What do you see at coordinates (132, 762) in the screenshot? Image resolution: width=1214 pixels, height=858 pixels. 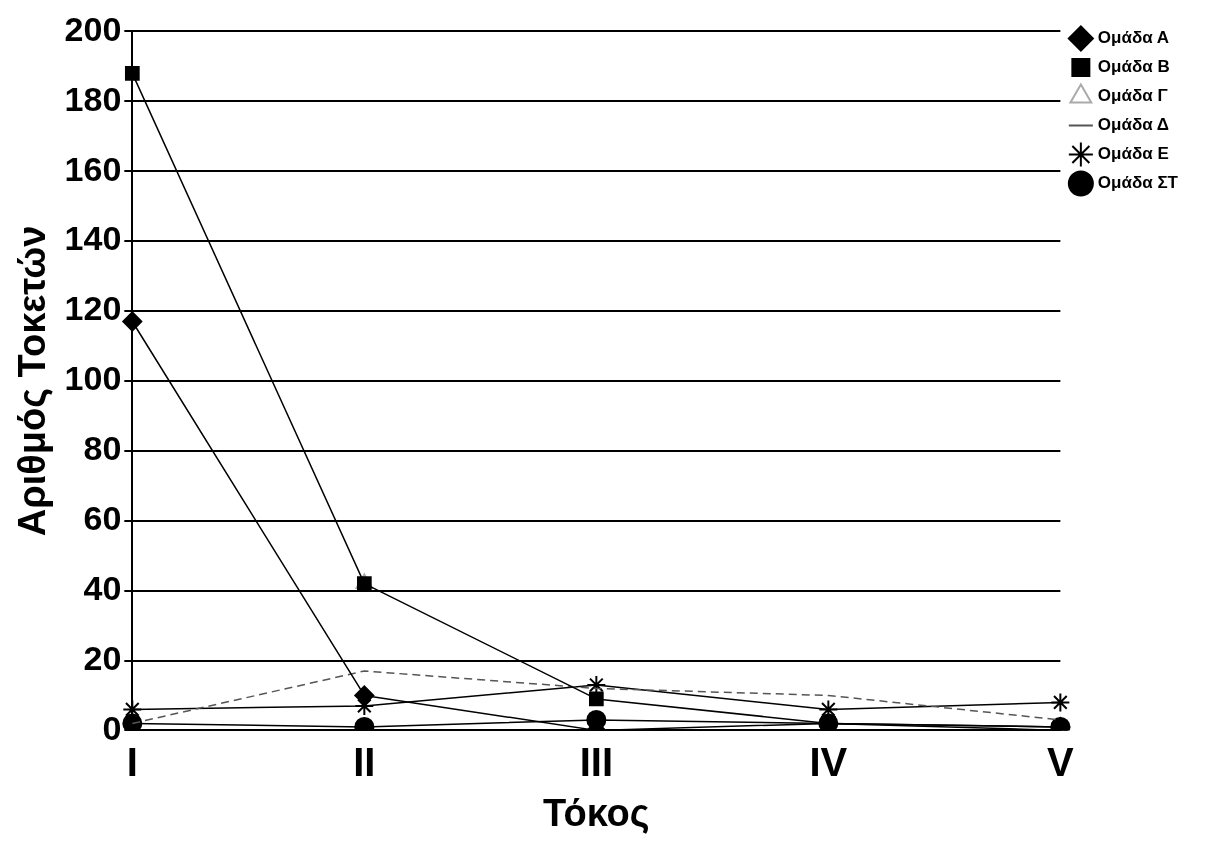 I see `x-tick-label: I` at bounding box center [132, 762].